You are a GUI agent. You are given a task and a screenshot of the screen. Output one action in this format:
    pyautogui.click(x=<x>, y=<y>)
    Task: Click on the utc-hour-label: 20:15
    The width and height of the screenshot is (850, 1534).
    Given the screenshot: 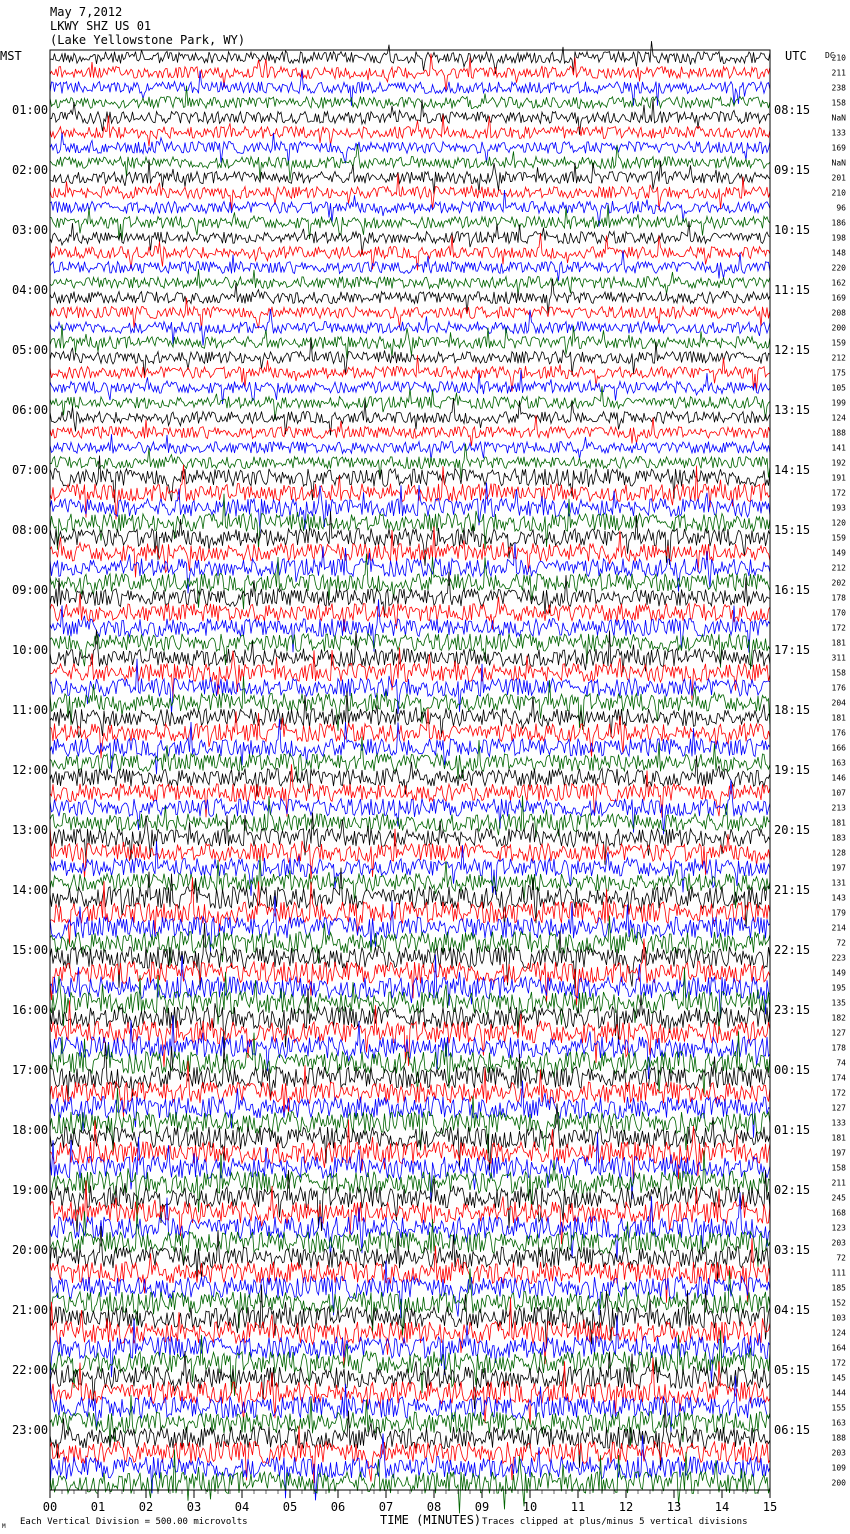 What is the action you would take?
    pyautogui.click(x=792, y=830)
    